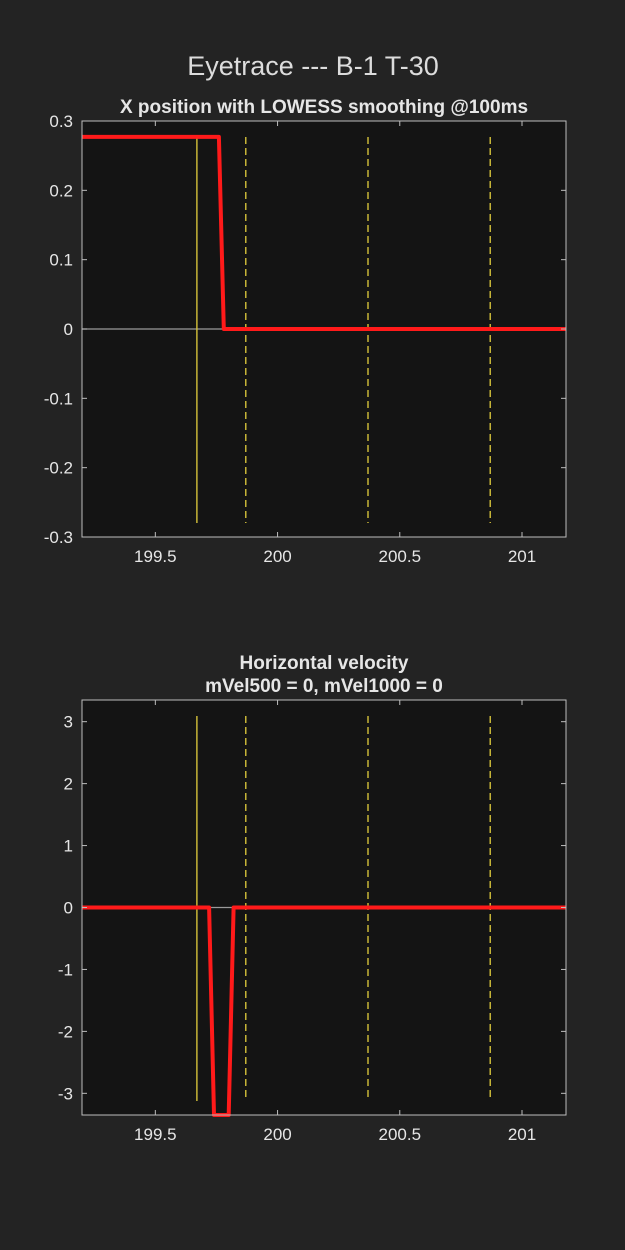 This screenshot has height=1250, width=625. Describe the element at coordinates (155, 556) in the screenshot. I see `position-xtick-label: 199.5` at that location.